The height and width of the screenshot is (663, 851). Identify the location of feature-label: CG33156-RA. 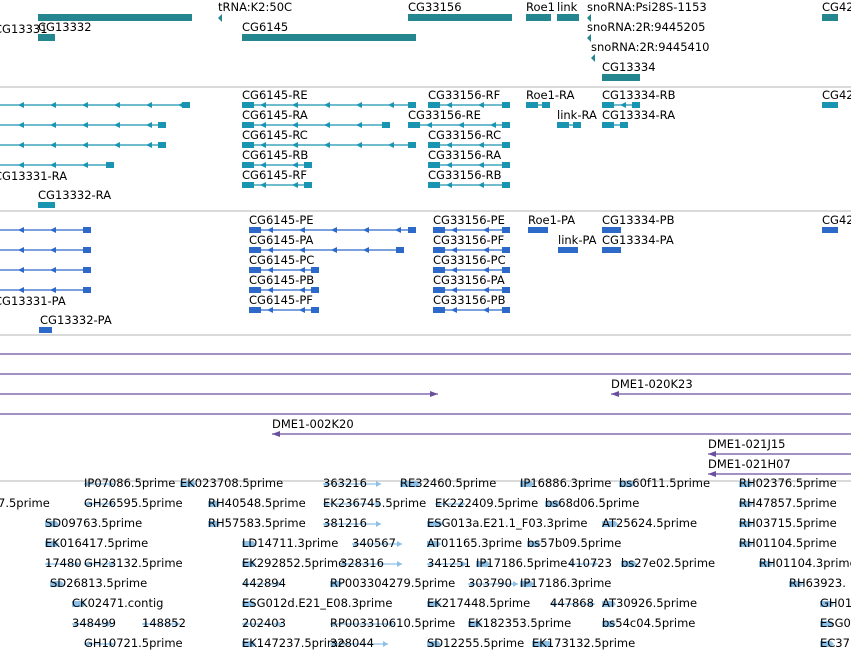
(464, 155).